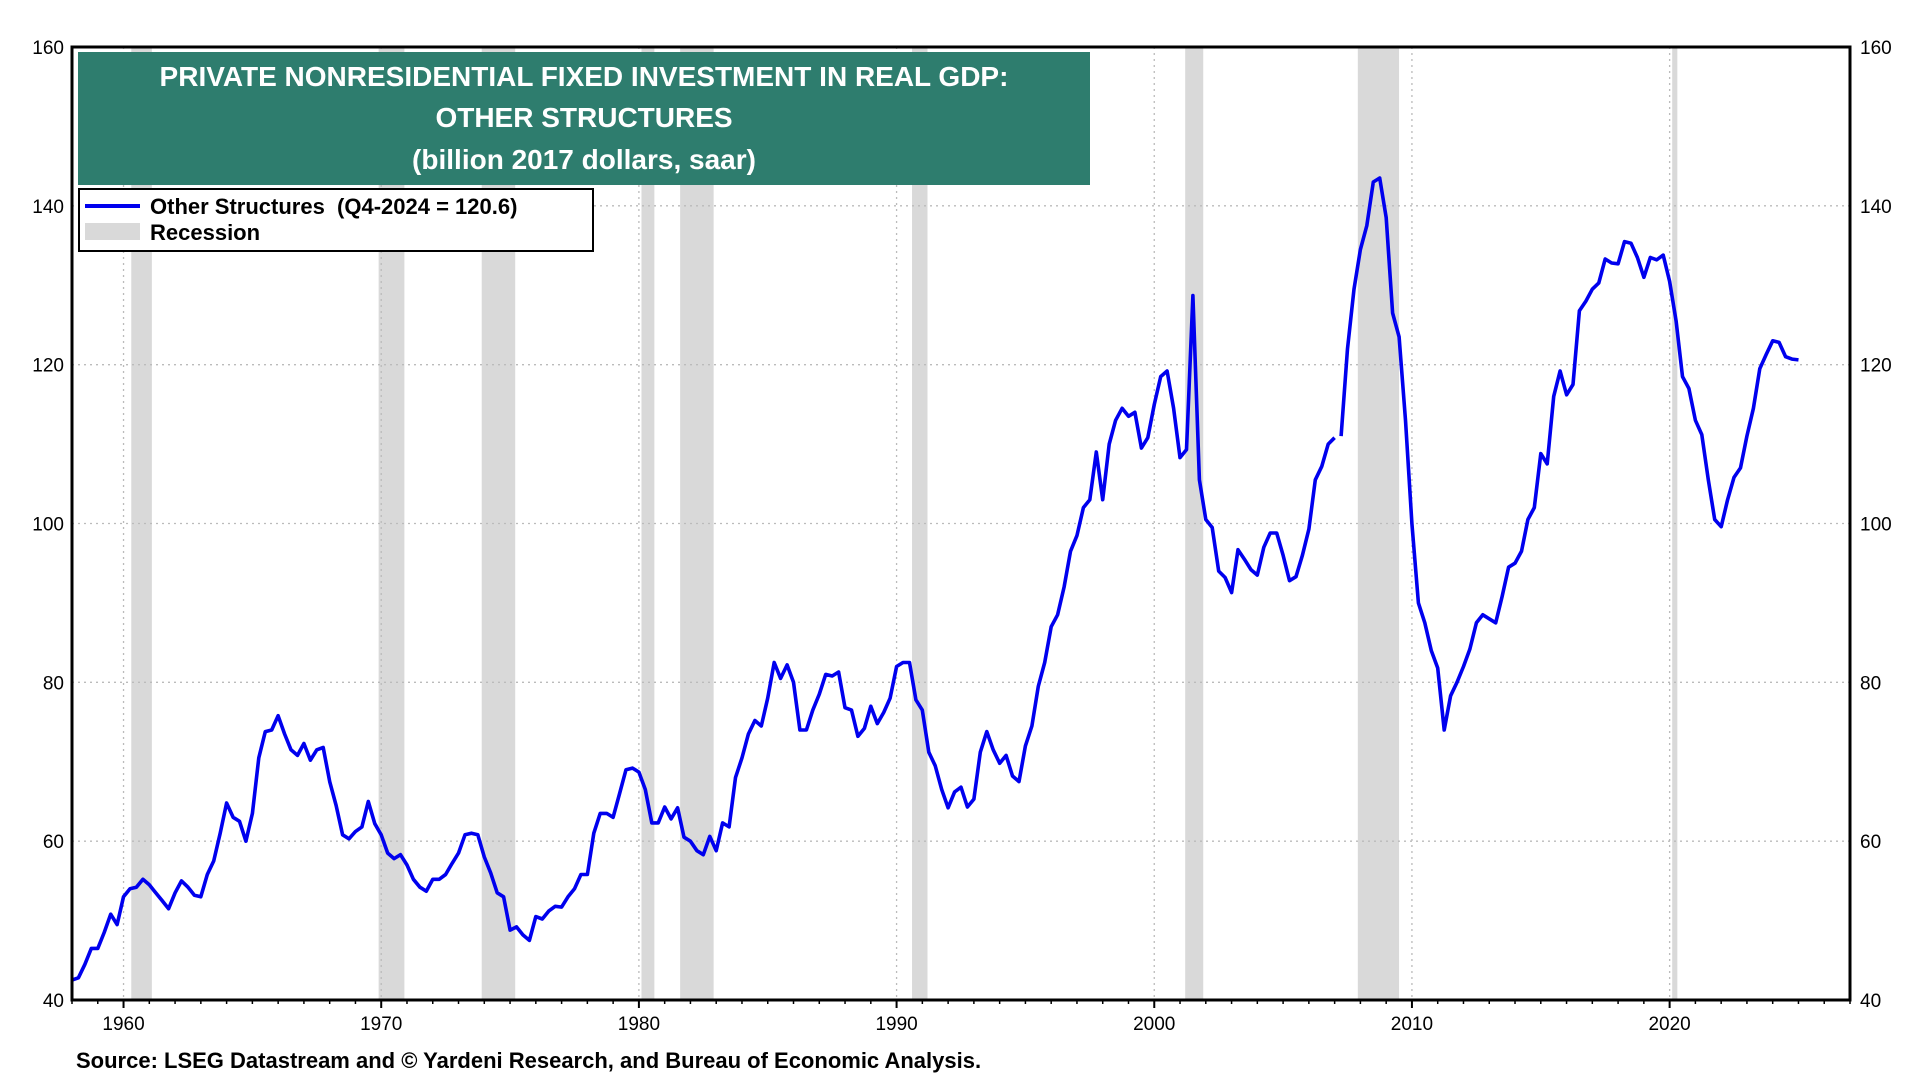  I want to click on legend-recession-label: Recession, so click(205, 232).